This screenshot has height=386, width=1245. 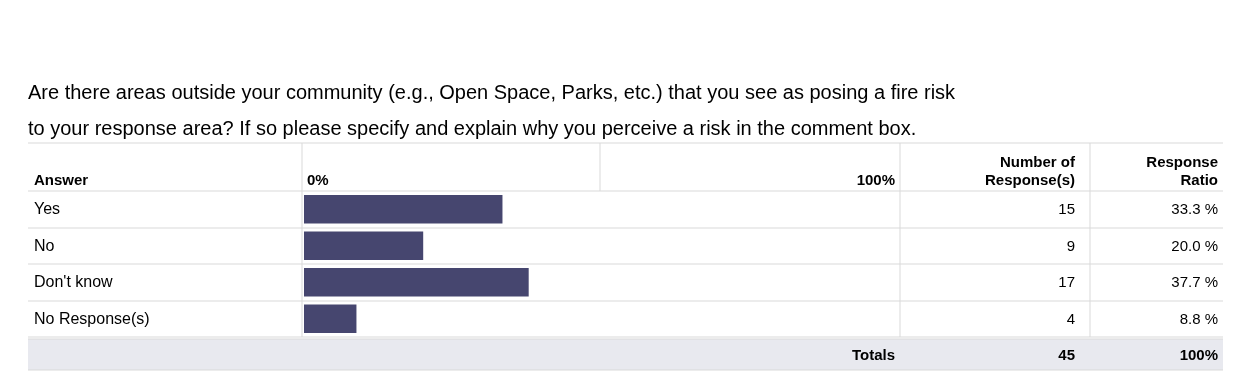 What do you see at coordinates (1070, 318) in the screenshot?
I see `text: 4` at bounding box center [1070, 318].